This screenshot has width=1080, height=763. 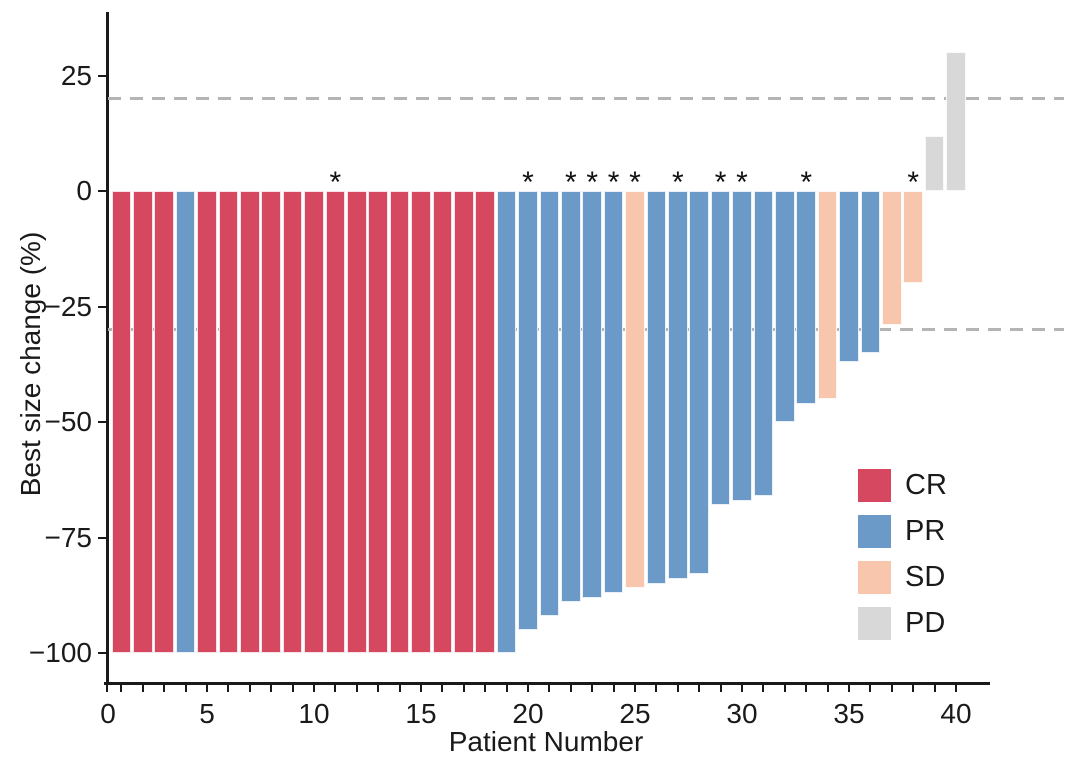 I want to click on y-axis-title: Best size change (%), so click(x=30, y=364).